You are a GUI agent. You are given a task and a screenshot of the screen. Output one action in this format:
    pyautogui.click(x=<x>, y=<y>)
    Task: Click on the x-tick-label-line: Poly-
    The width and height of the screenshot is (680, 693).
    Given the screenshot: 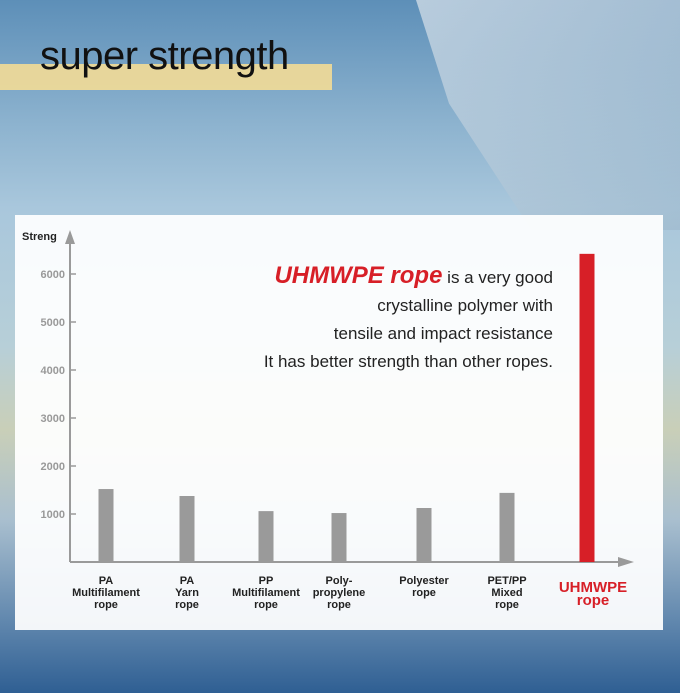 What is the action you would take?
    pyautogui.click(x=339, y=581)
    